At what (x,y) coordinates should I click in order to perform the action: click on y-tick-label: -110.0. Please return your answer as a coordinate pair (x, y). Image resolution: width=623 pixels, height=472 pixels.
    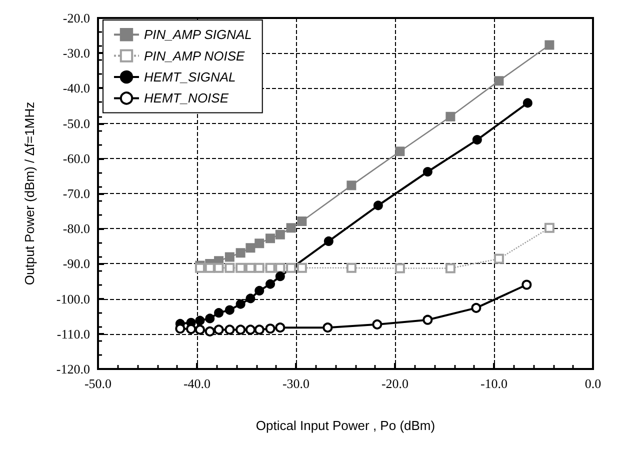
    Looking at the image, I should click on (73, 334).